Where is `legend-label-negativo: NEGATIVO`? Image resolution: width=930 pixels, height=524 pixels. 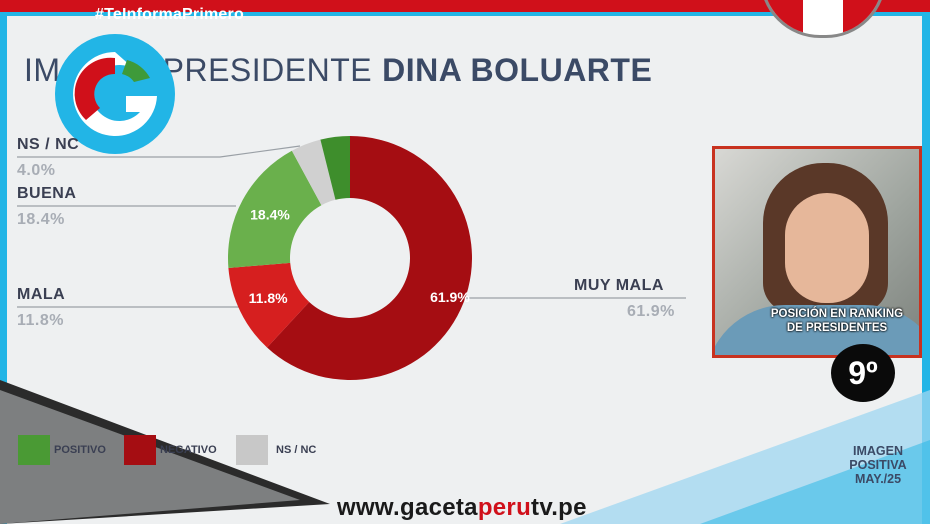
legend-label-negativo: NEGATIVO is located at coordinates (188, 450).